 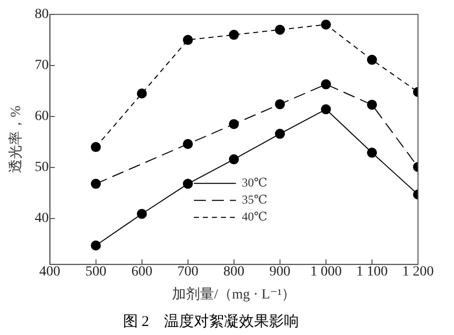 What do you see at coordinates (418, 272) in the screenshot?
I see `x-tick-label: 1 200` at bounding box center [418, 272].